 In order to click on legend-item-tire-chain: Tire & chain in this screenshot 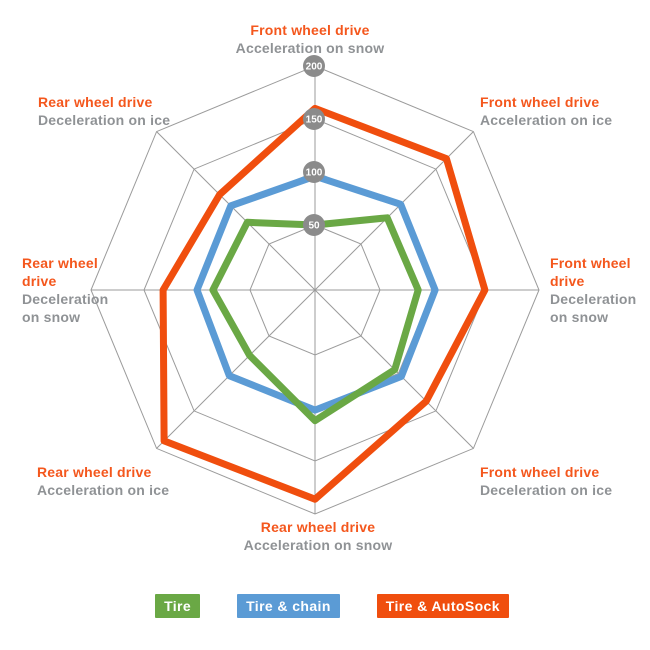, I will do `click(288, 606)`.